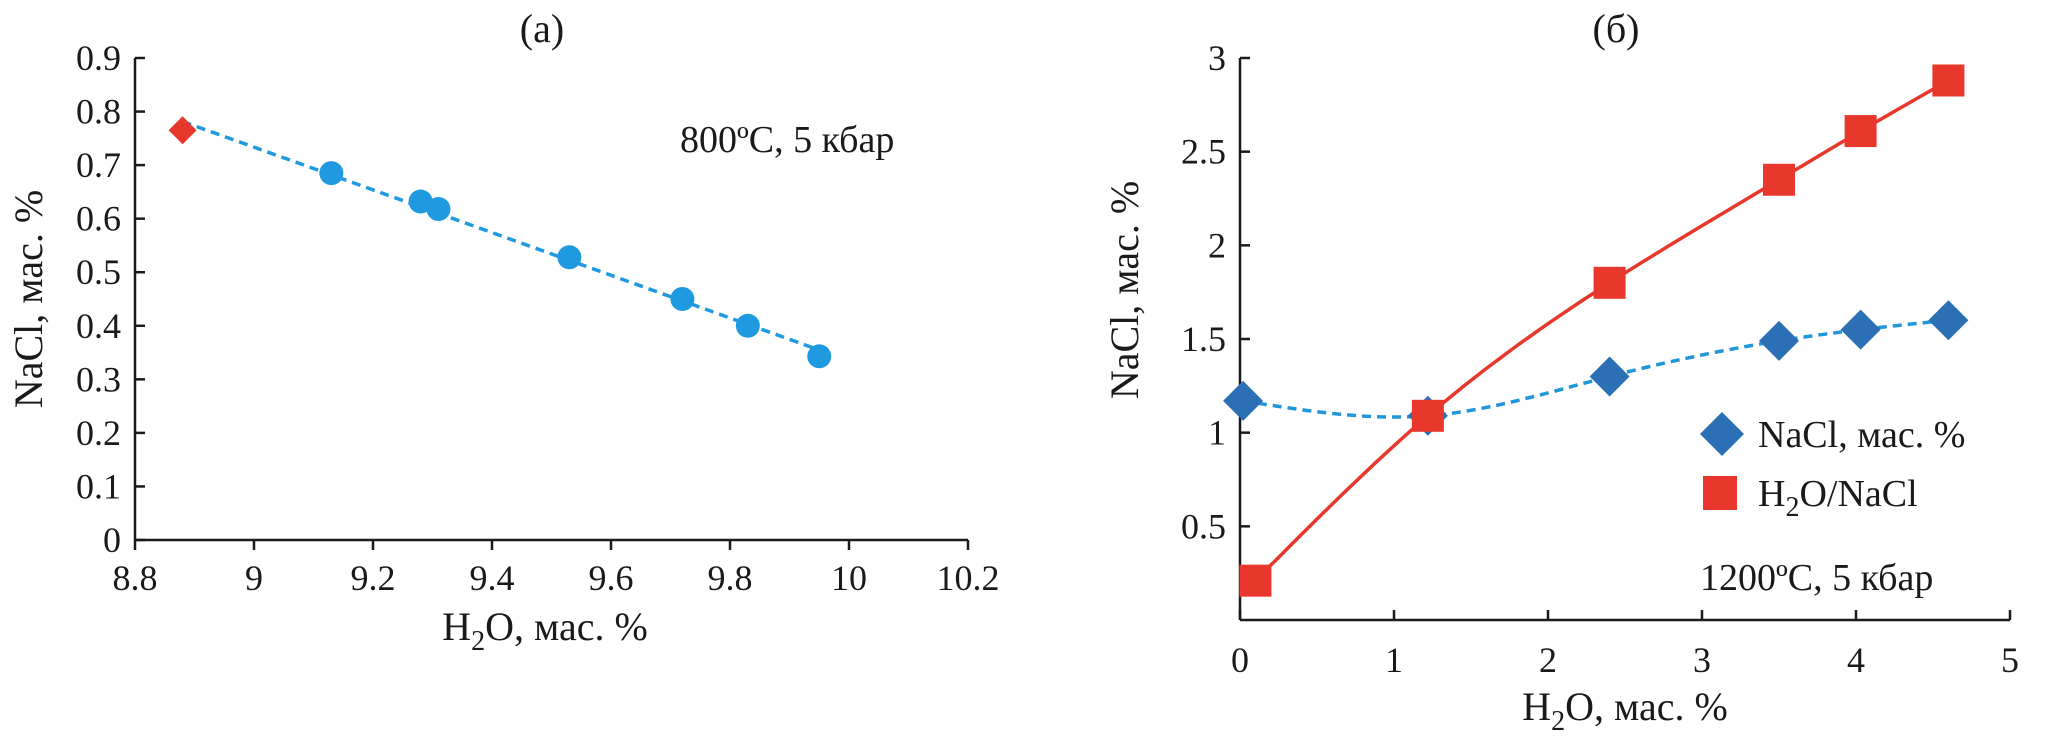  I want to click on x-tick-label: 9.4, so click(492, 578).